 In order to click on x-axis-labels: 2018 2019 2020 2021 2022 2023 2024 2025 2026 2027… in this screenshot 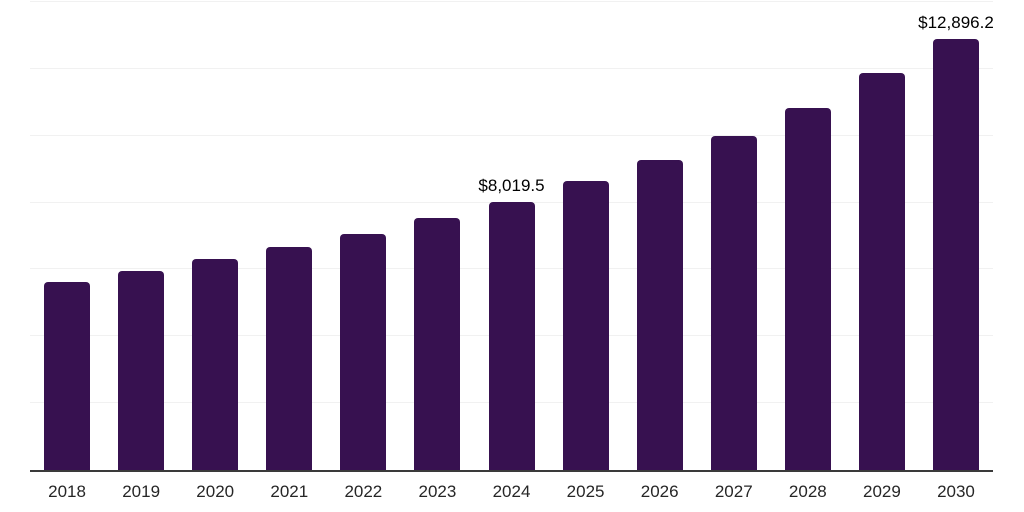, I will do `click(511, 492)`.